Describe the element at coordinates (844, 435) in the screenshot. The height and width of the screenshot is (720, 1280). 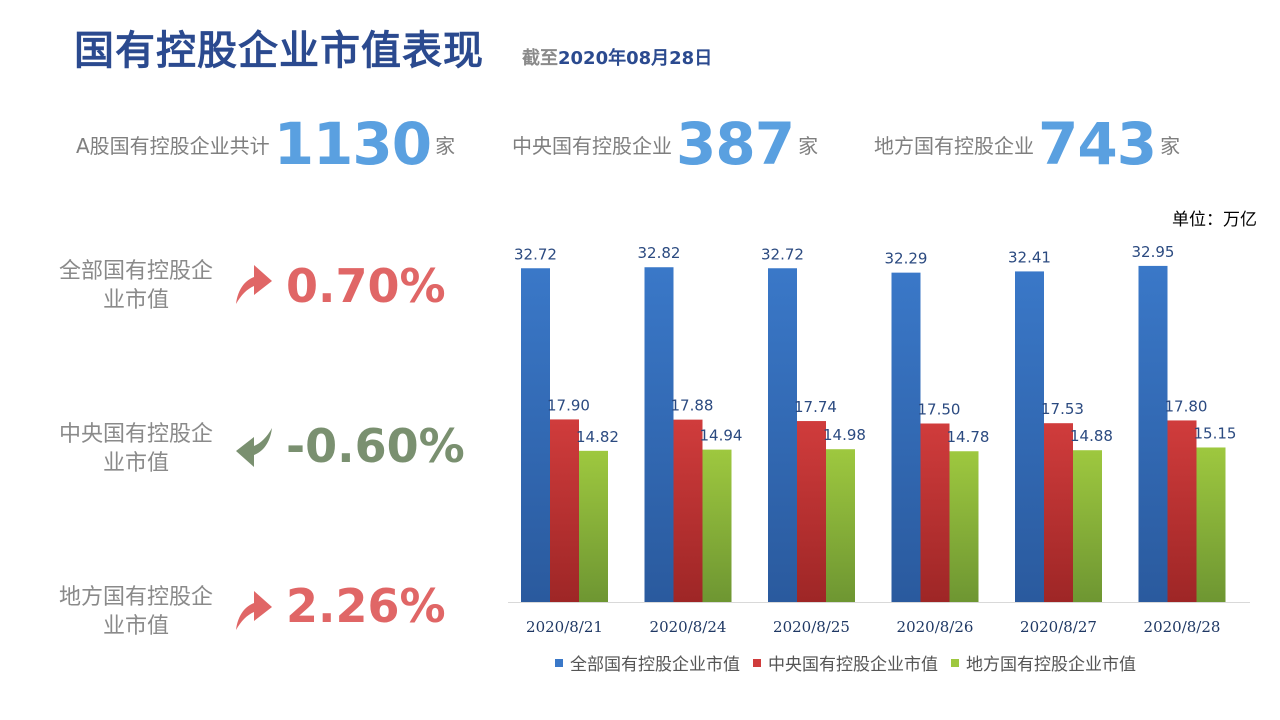
I see `data-label-s2-c2: 14.98` at that location.